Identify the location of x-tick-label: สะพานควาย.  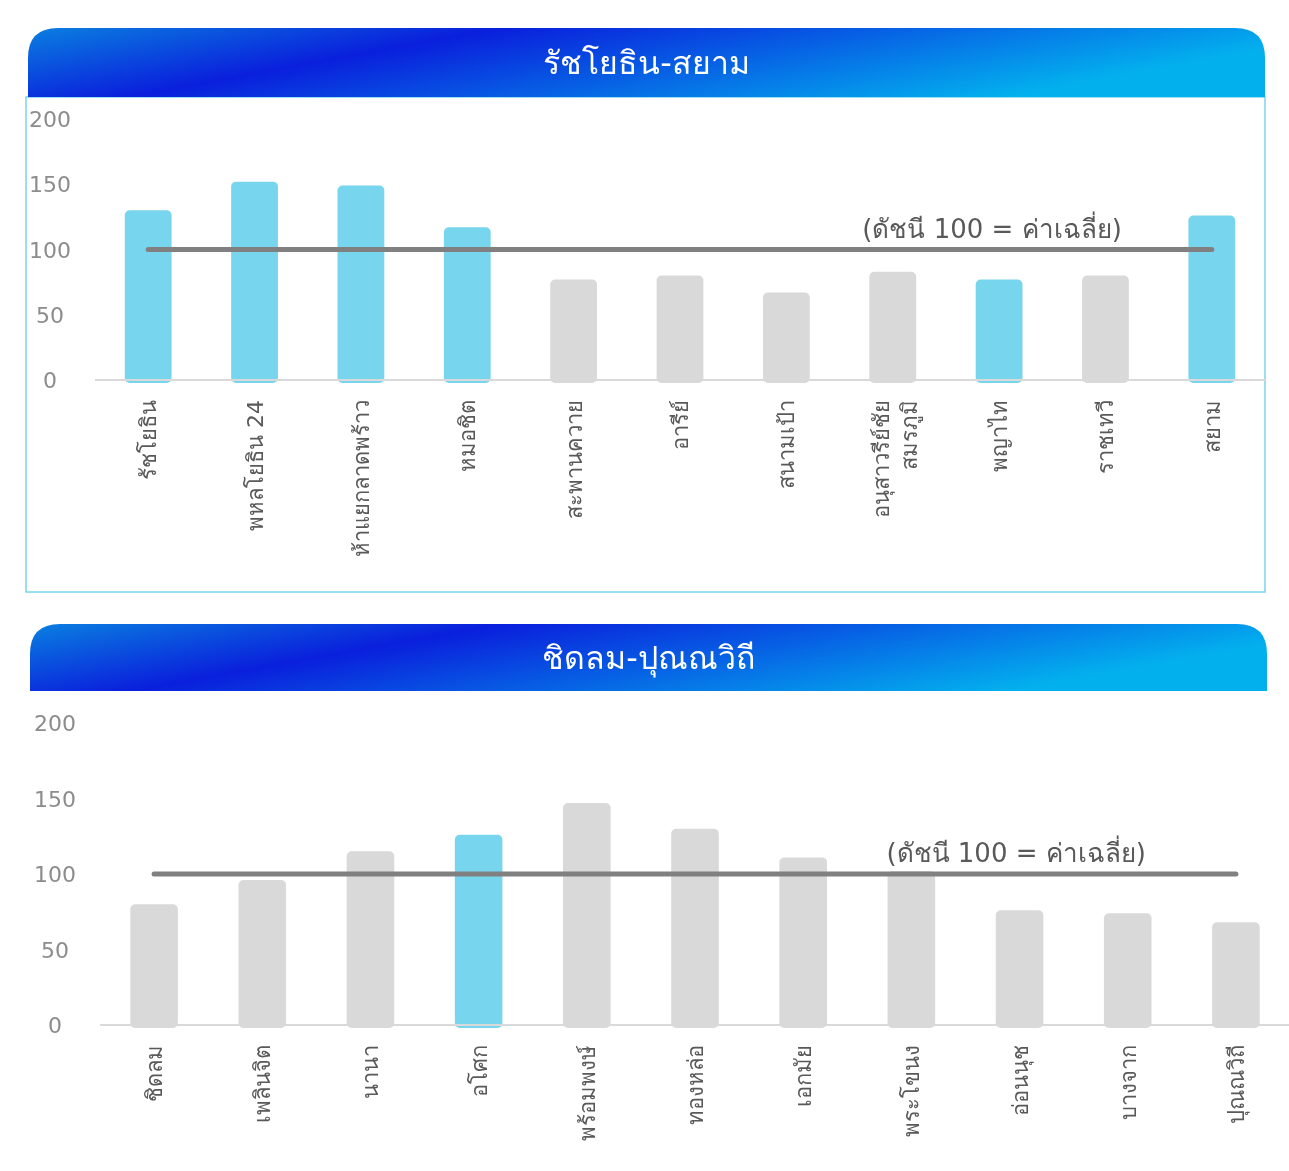
(574, 459).